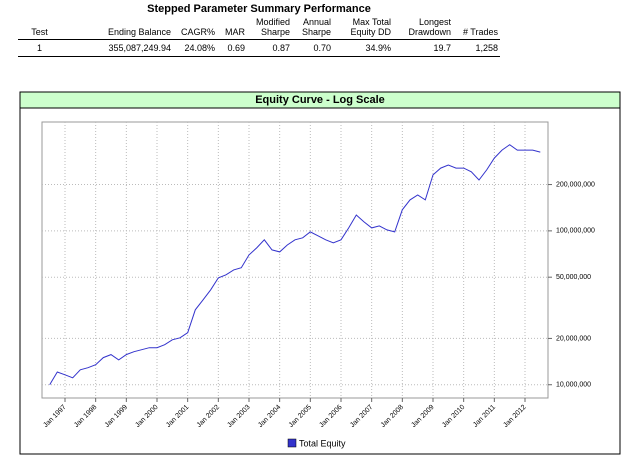 The image size is (637, 458). I want to click on table-cell: 34.9%, so click(363, 48).